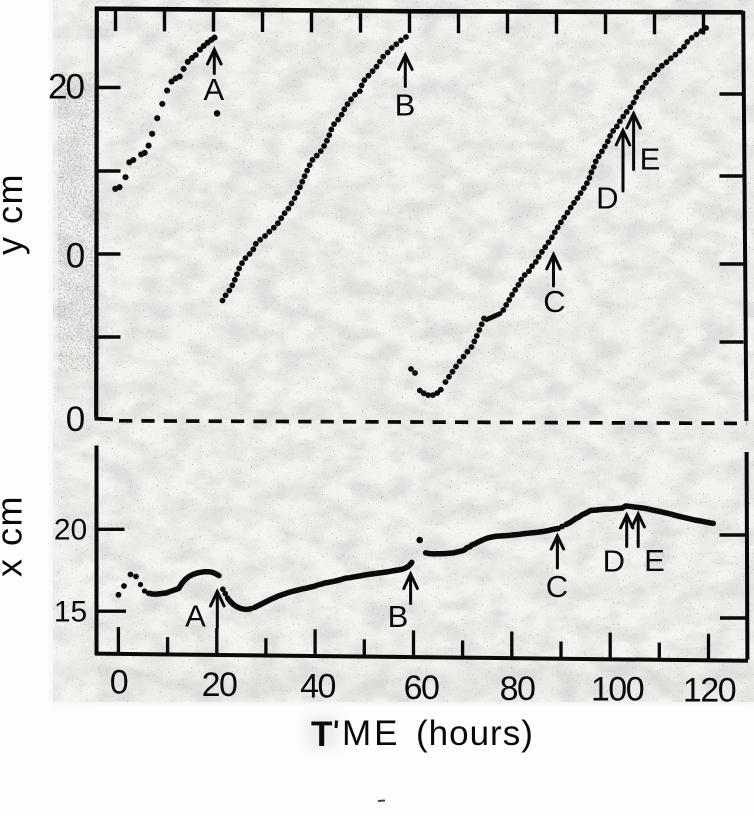 This screenshot has width=754, height=821. I want to click on svg-text: x cm, so click(15, 536).